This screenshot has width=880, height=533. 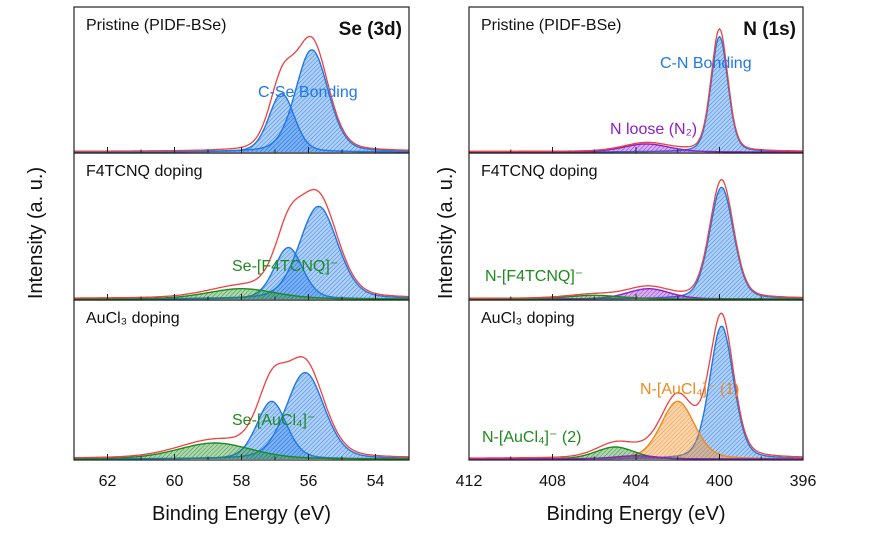 What do you see at coordinates (308, 92) in the screenshot?
I see `peak-annotation: C-Se Bonding` at bounding box center [308, 92].